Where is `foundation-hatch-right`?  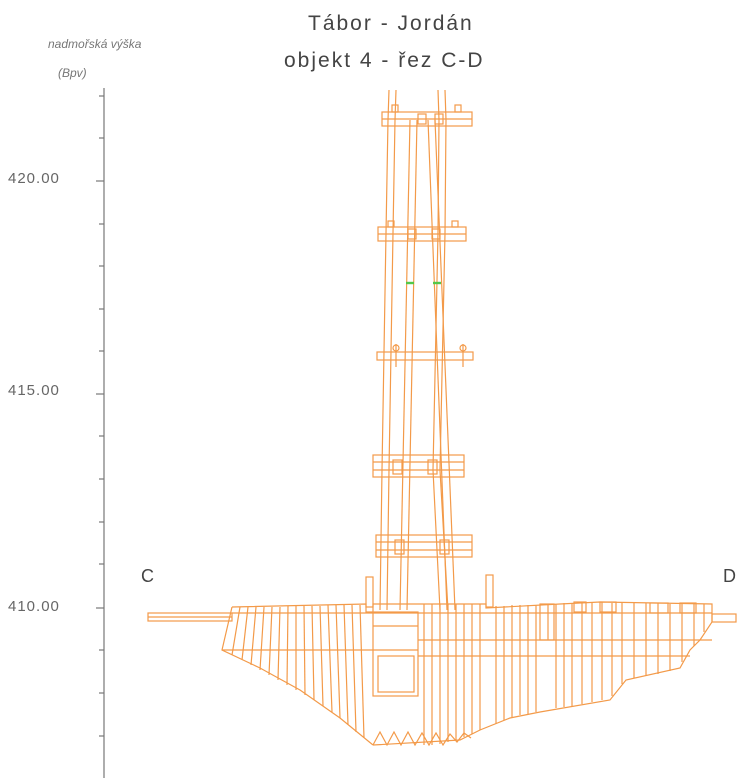
foundation-hatch-right is located at coordinates (538, 674).